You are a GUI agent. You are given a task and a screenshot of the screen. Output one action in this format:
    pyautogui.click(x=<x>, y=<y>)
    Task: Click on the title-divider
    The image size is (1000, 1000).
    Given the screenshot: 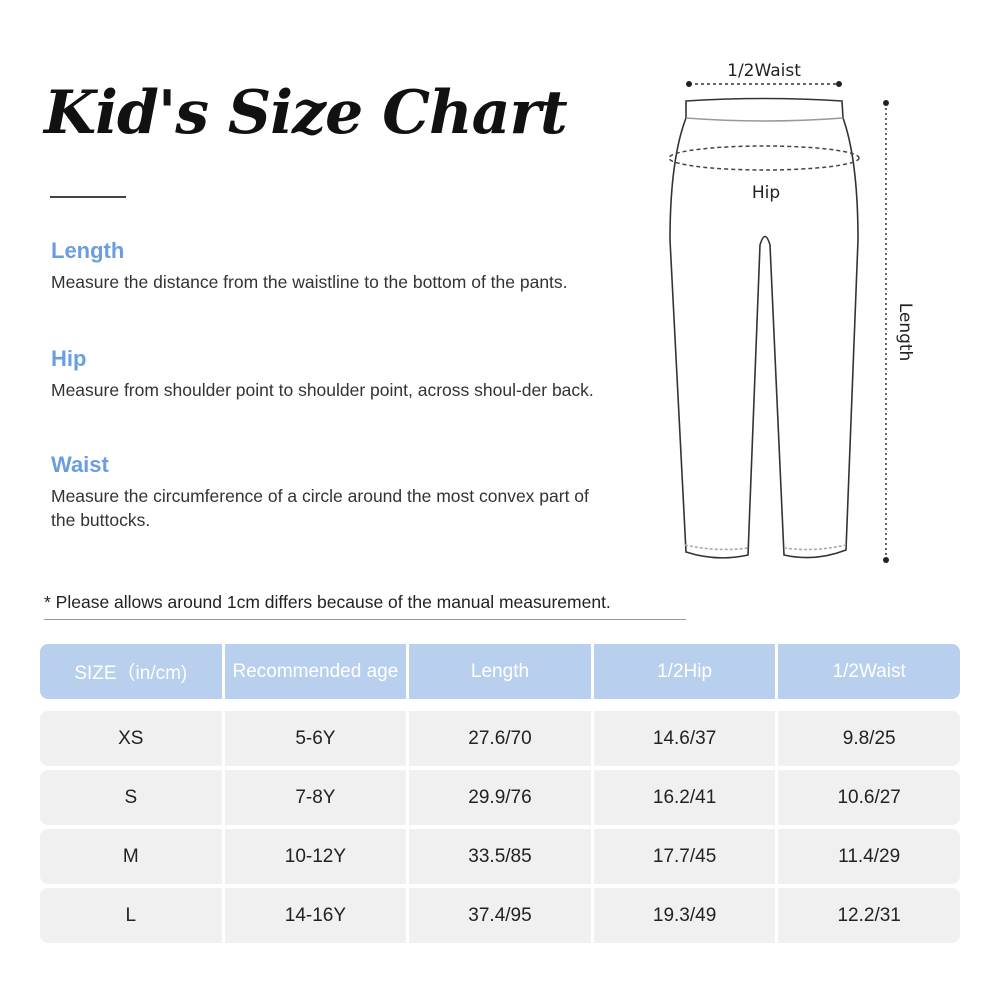 What is the action you would take?
    pyautogui.click(x=88, y=197)
    